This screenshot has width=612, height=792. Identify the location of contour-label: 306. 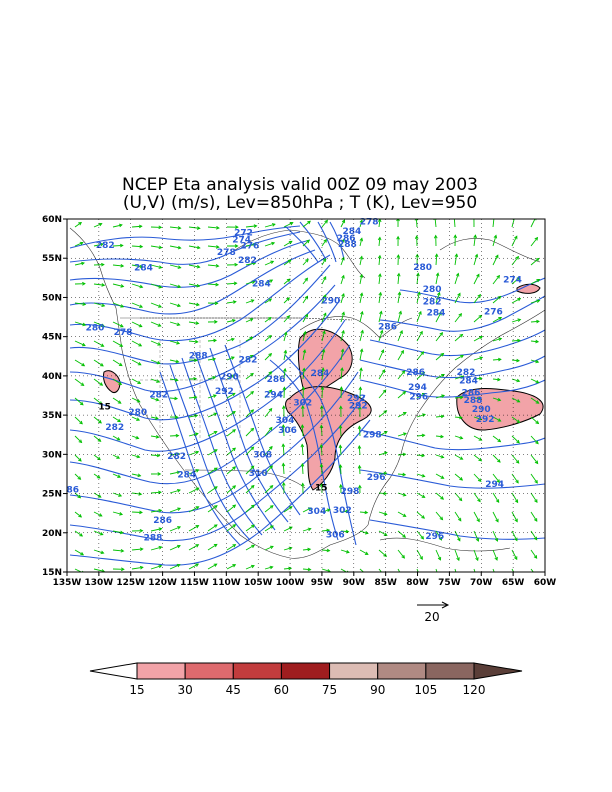
(335, 535).